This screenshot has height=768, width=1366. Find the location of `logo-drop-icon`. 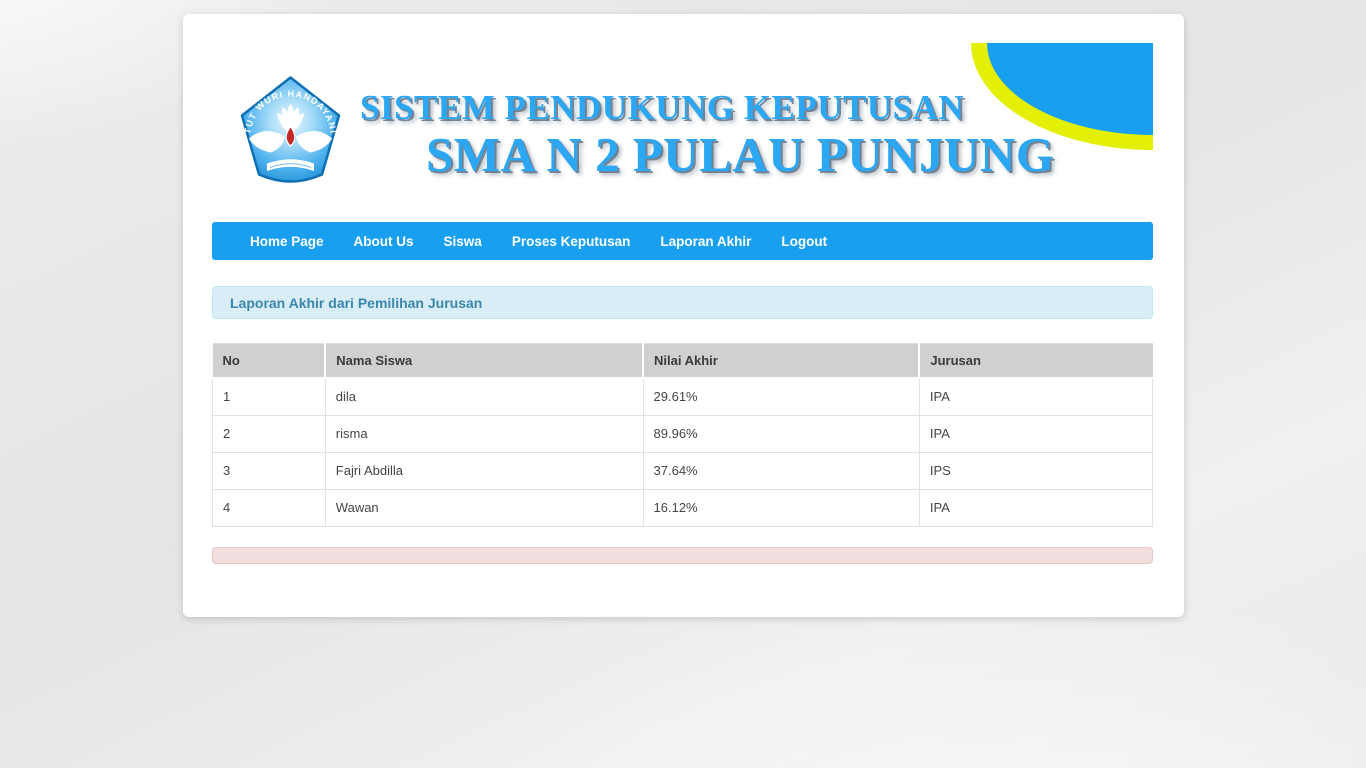

logo-drop-icon is located at coordinates (290, 136).